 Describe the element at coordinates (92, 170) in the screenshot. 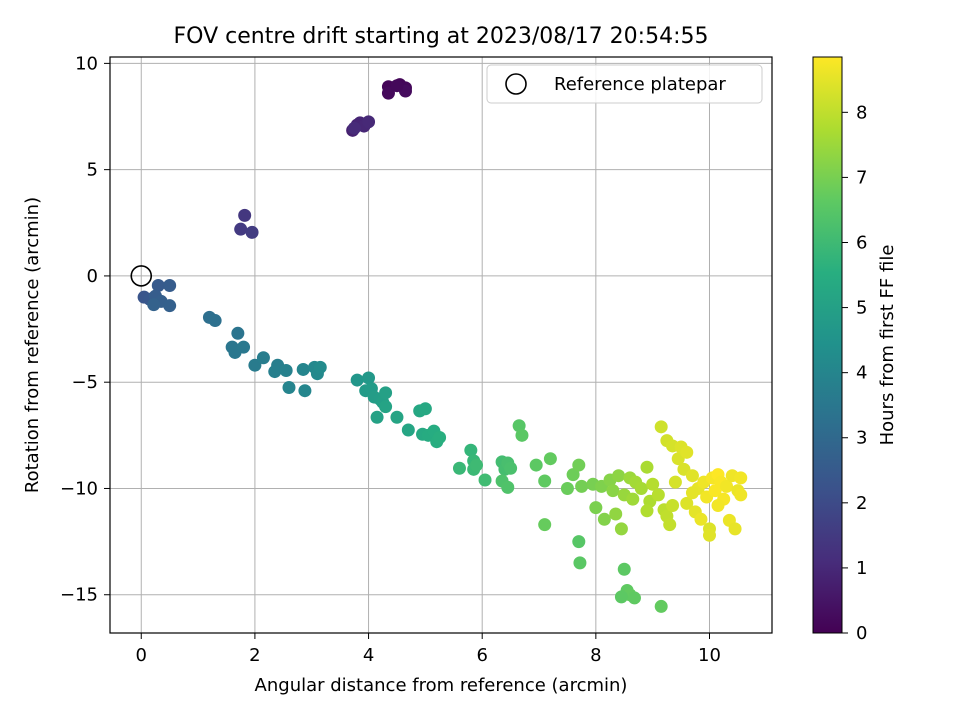

I see `y-tick-label: 5` at that location.